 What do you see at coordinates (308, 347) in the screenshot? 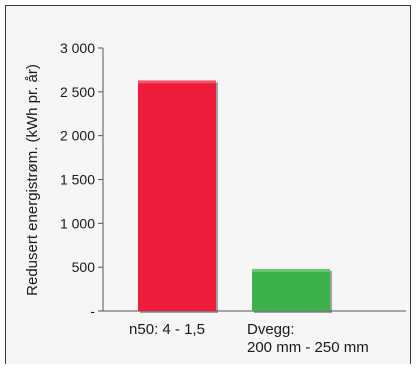
I see `x-category-label: 200 mm - 250 mm` at bounding box center [308, 347].